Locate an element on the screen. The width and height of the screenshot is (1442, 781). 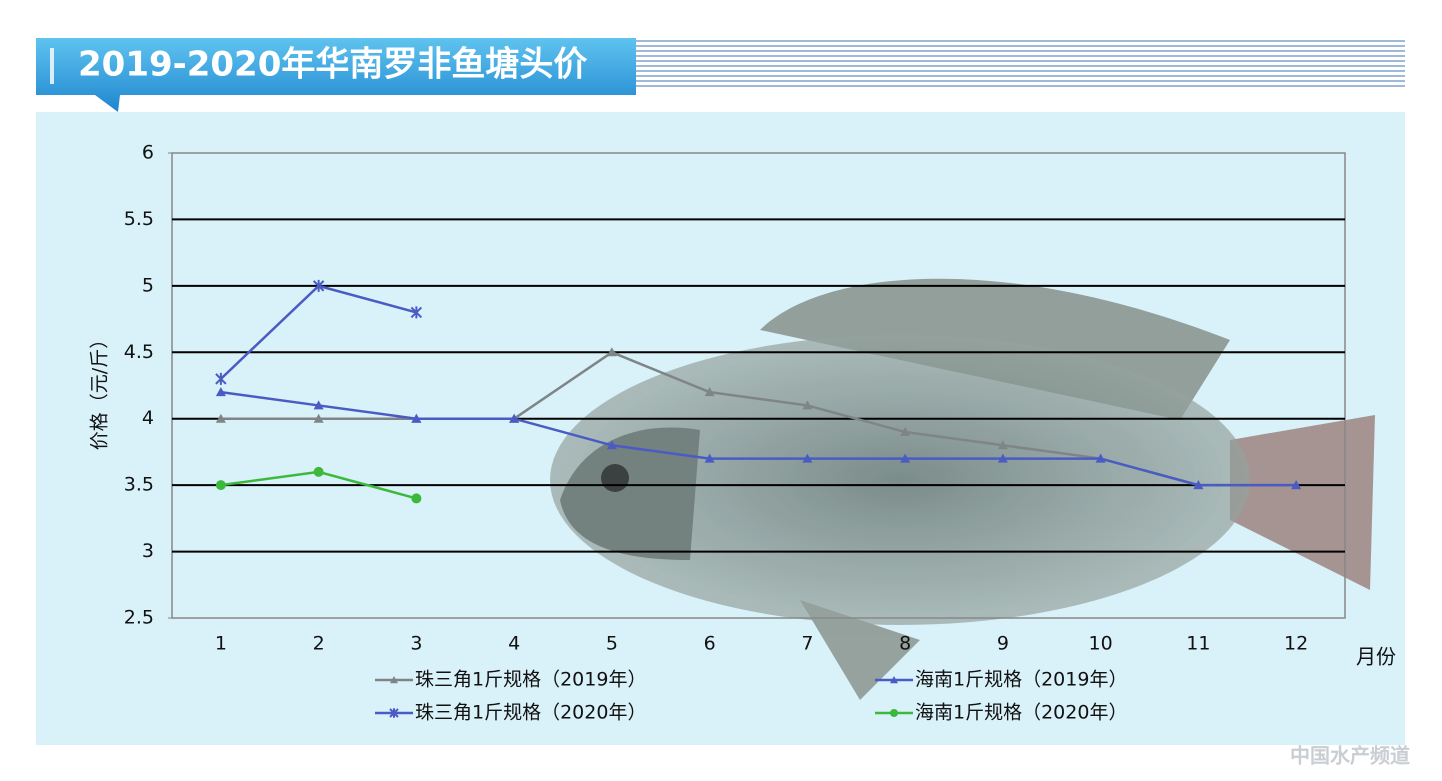
x-axis-label: 月份 is located at coordinates (1376, 657).